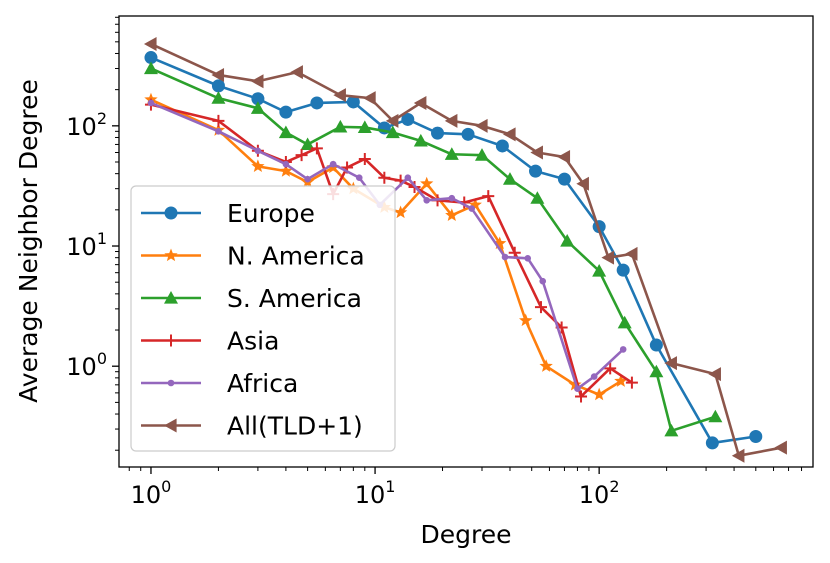 This screenshot has height=563, width=830. I want to click on y-tick-label: 10⁰, so click(86, 365).